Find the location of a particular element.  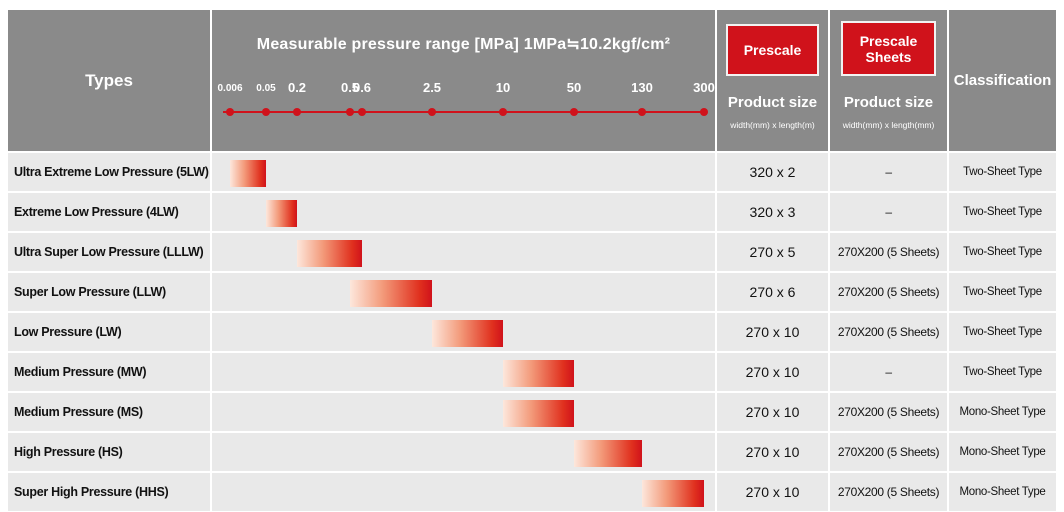

header-classification: Classification is located at coordinates (1002, 80).